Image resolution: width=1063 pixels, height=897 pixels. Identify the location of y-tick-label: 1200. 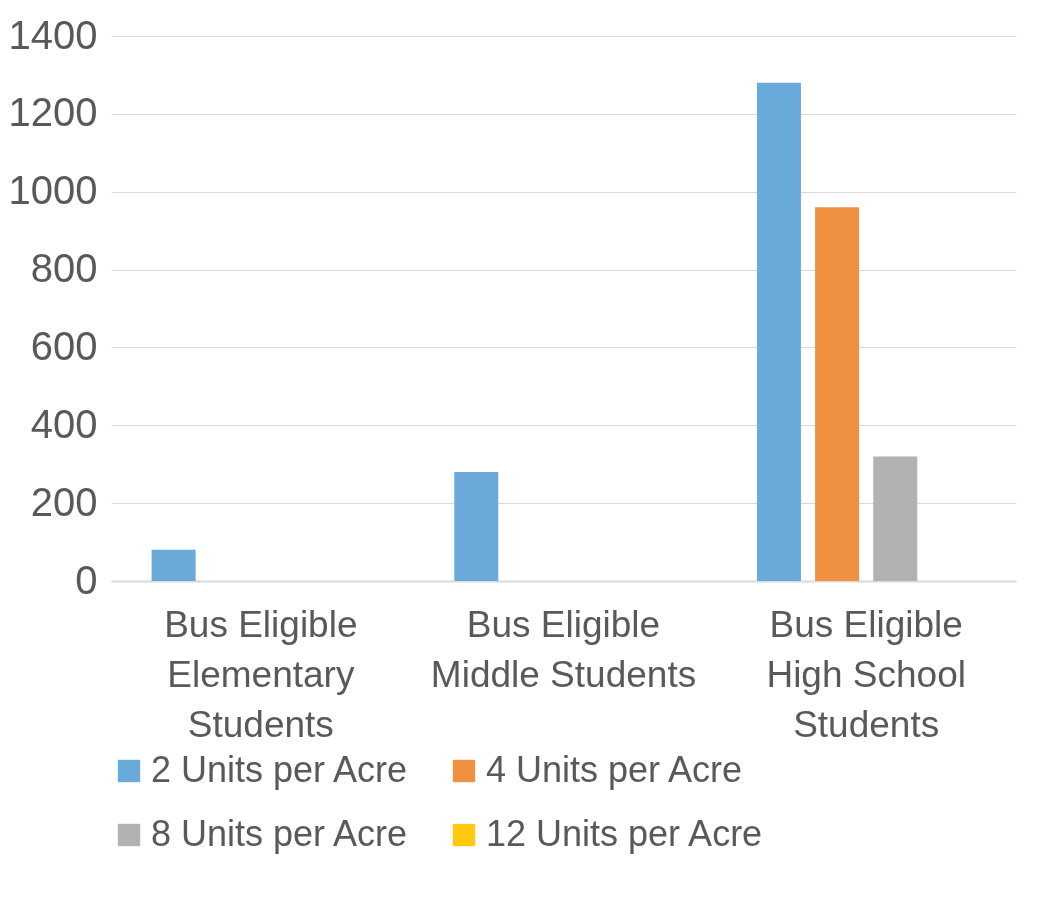
(53, 112).